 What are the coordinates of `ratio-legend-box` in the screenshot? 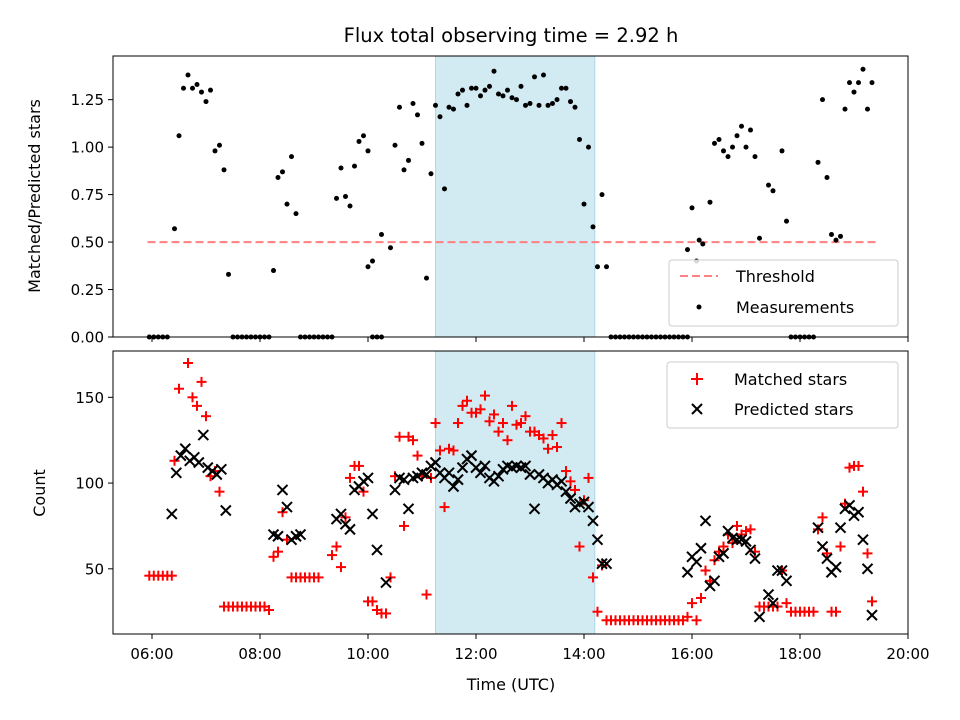 It's located at (783, 293).